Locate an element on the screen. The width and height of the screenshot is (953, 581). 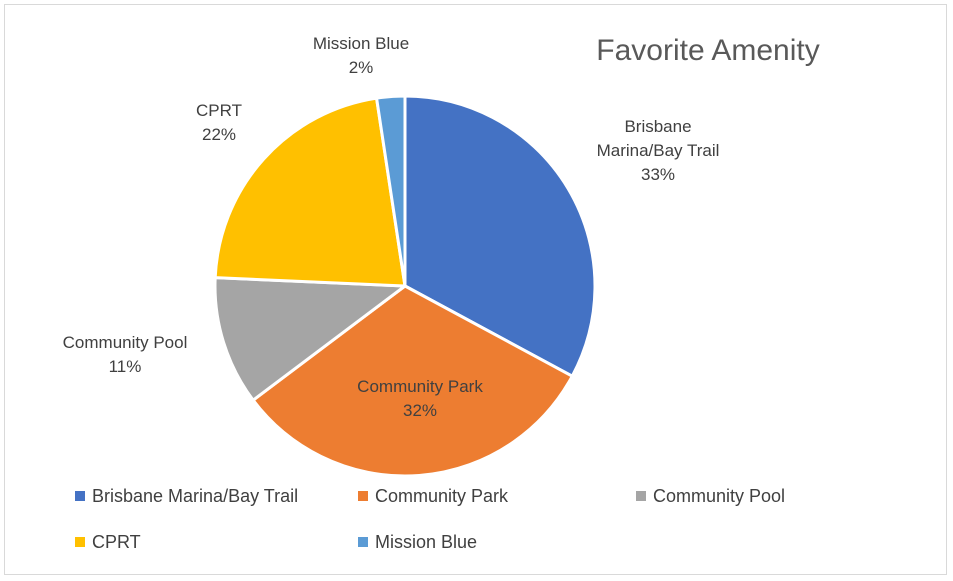
legend-label: Community Park is located at coordinates (442, 496).